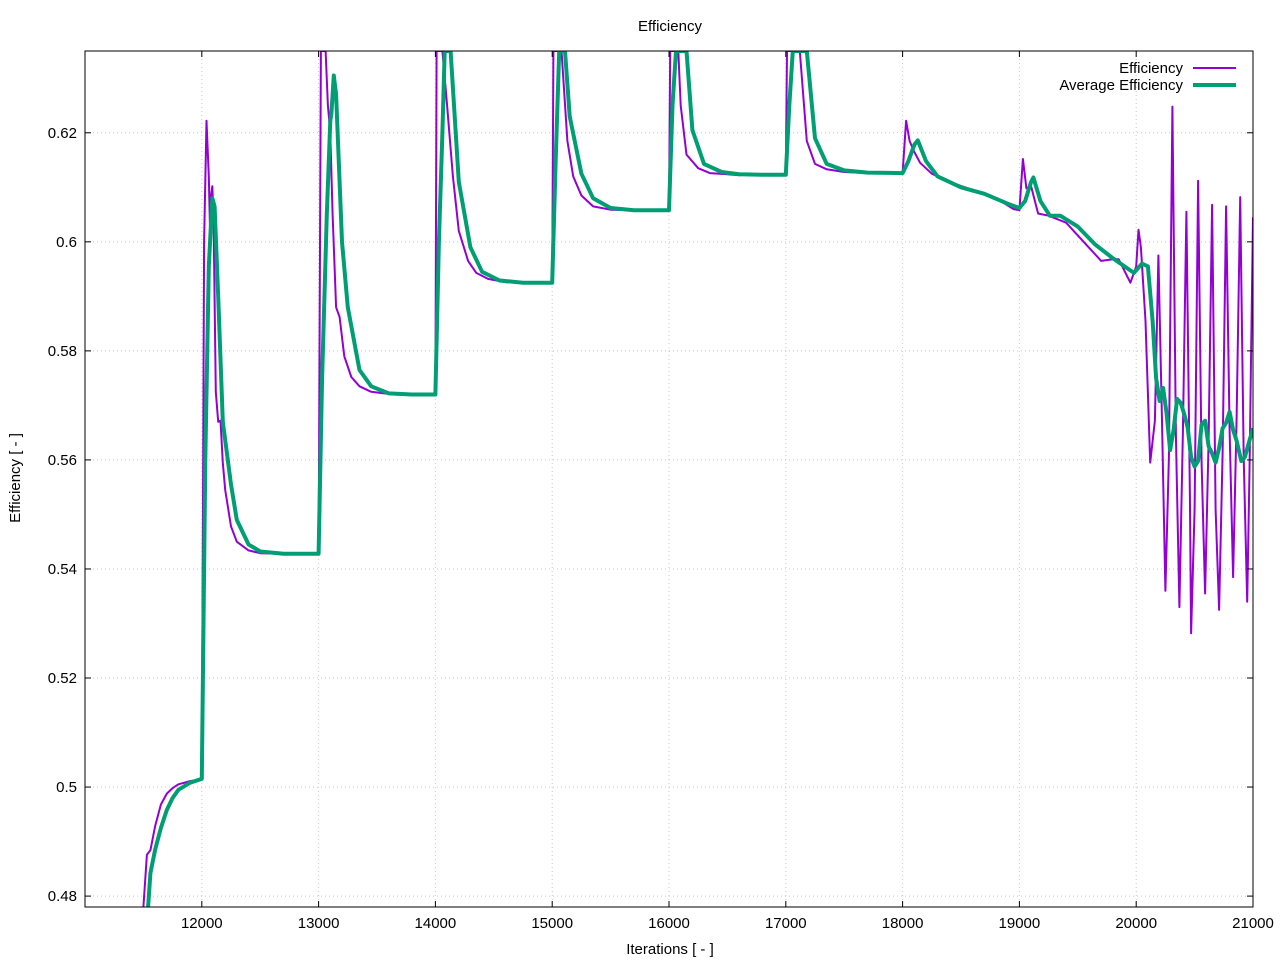 This screenshot has width=1280, height=960. What do you see at coordinates (202, 923) in the screenshot?
I see `x-tick-label: 12000` at bounding box center [202, 923].